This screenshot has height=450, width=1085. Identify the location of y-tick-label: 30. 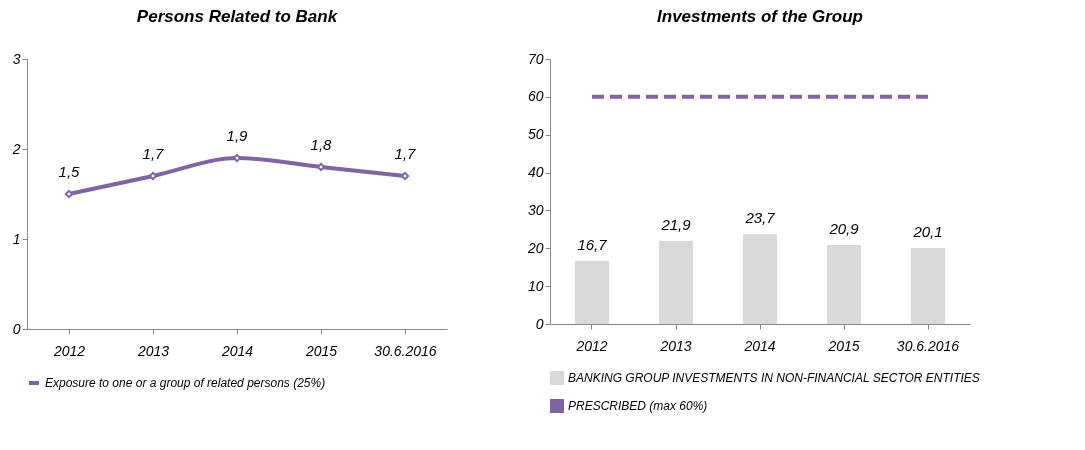
(535, 209).